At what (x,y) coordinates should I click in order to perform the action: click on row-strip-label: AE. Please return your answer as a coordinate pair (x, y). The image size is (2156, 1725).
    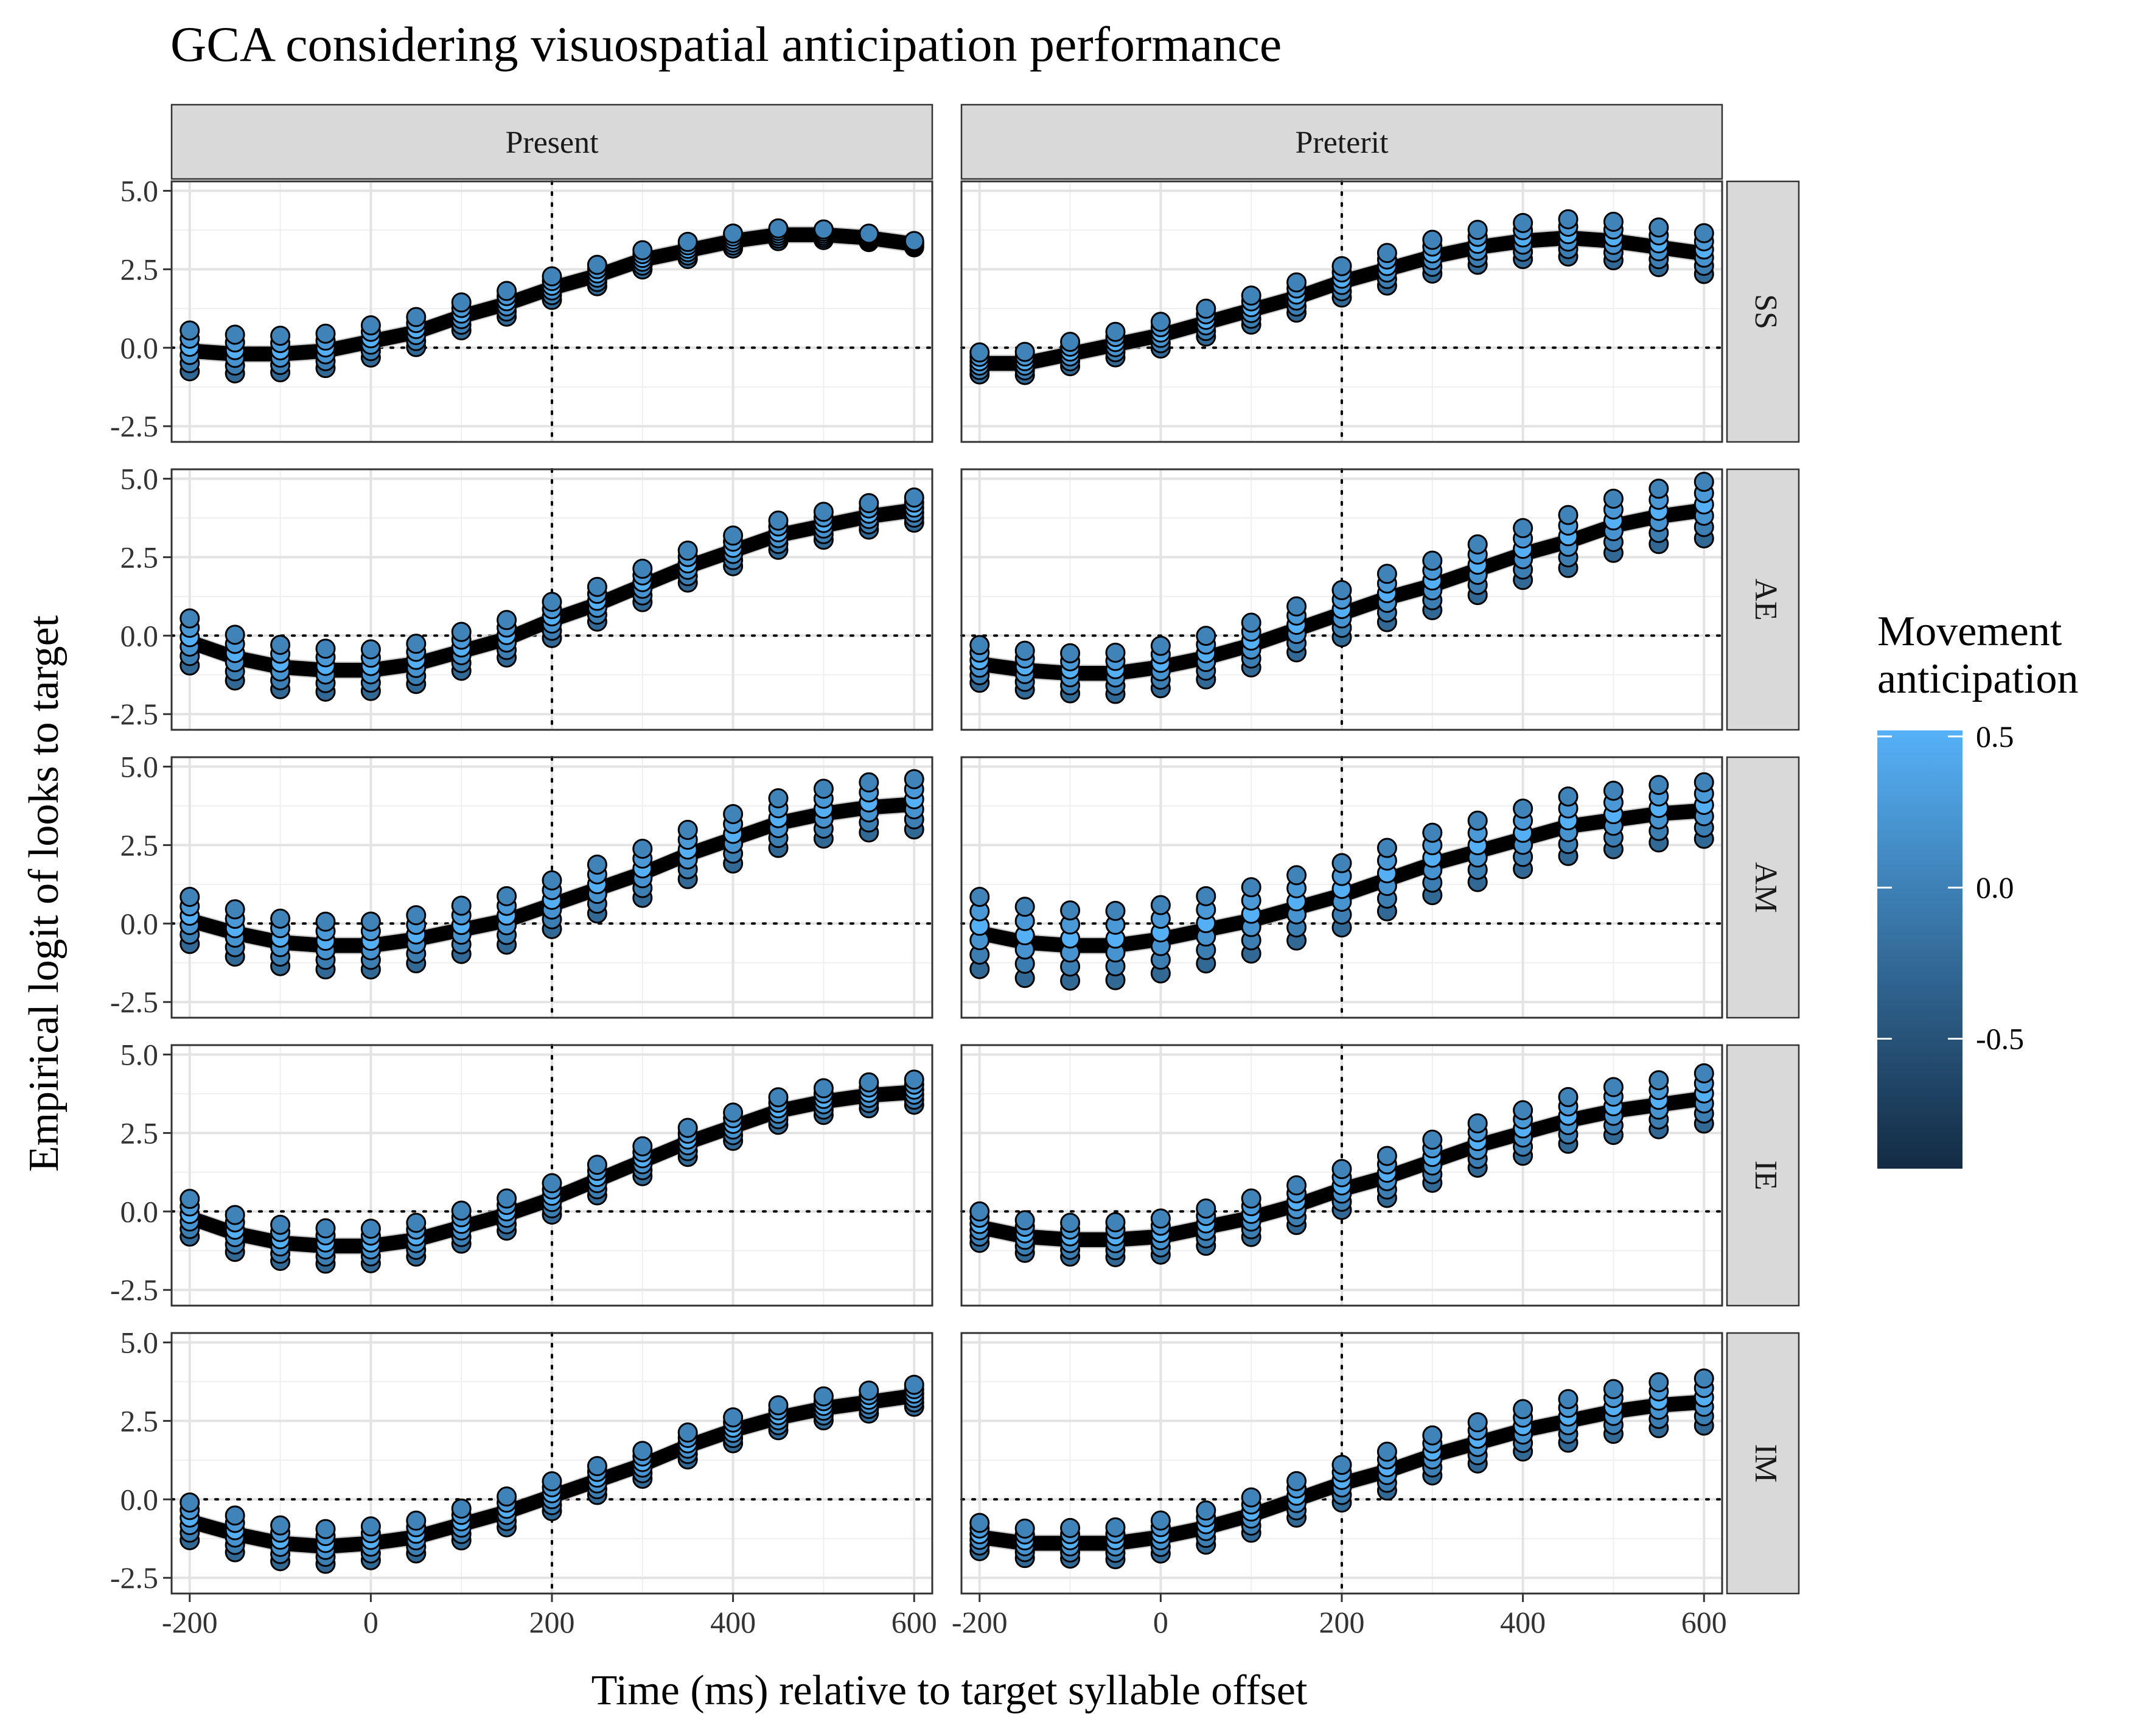
    Looking at the image, I should click on (1765, 599).